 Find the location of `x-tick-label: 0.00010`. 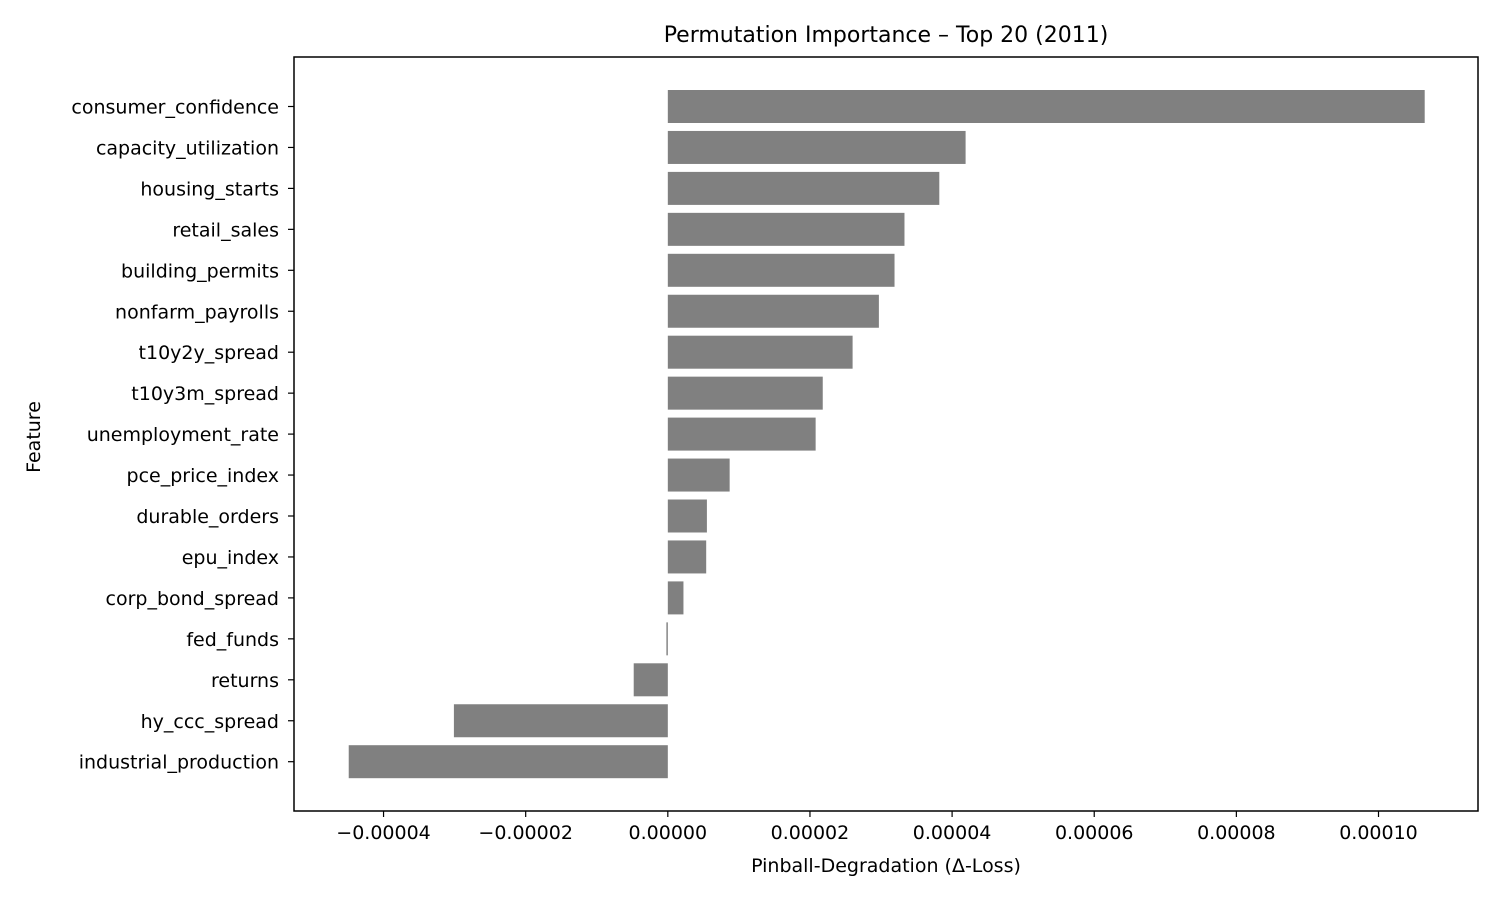

x-tick-label: 0.00010 is located at coordinates (1378, 833).